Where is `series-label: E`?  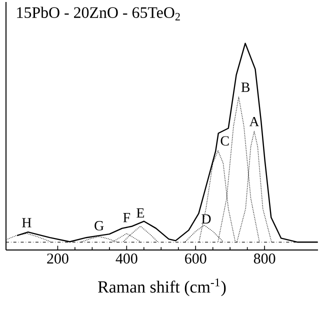
series-label: E is located at coordinates (140, 213).